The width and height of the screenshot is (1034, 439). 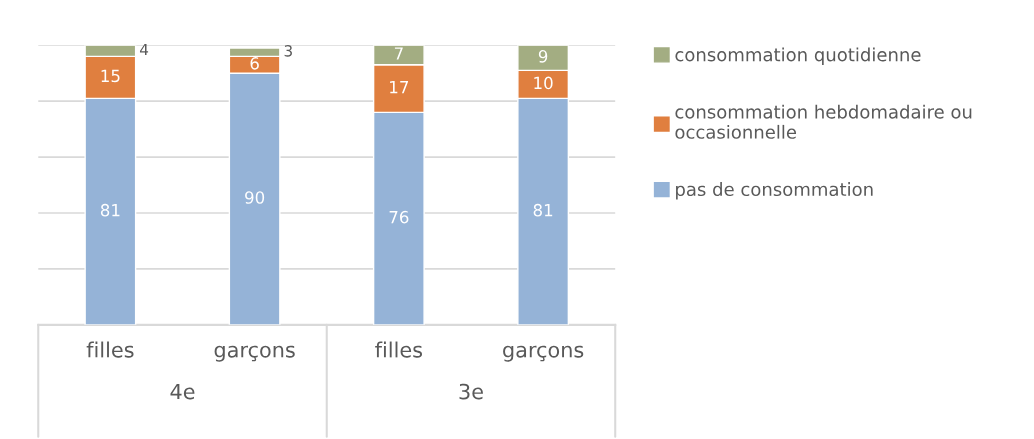 I want to click on legend-label: consommation hebdomadaire ou occasionnelle, so click(x=823, y=121).